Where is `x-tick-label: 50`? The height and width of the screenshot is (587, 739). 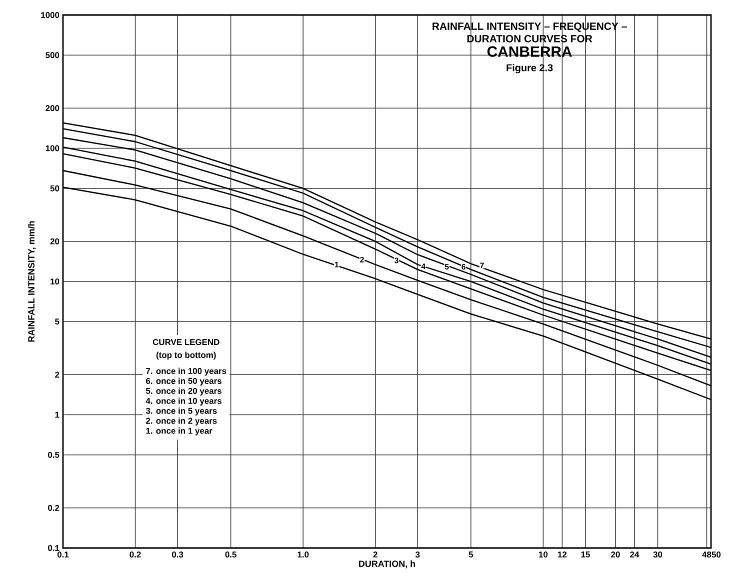
x-tick-label: 50 is located at coordinates (716, 555).